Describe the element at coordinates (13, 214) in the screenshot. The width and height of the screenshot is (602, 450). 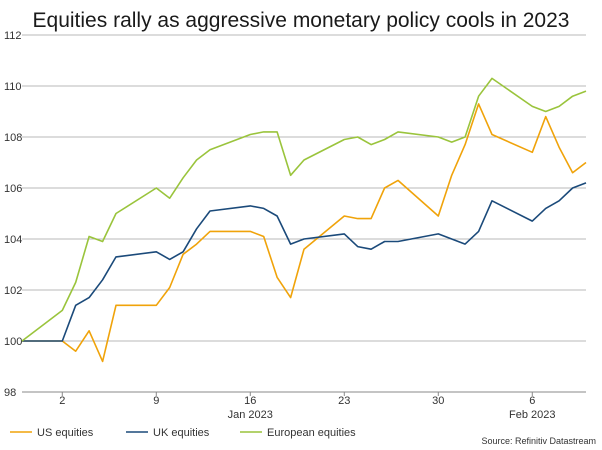
I see `y-axis-ticks: 98 100 102 104 106 108 110 112` at that location.